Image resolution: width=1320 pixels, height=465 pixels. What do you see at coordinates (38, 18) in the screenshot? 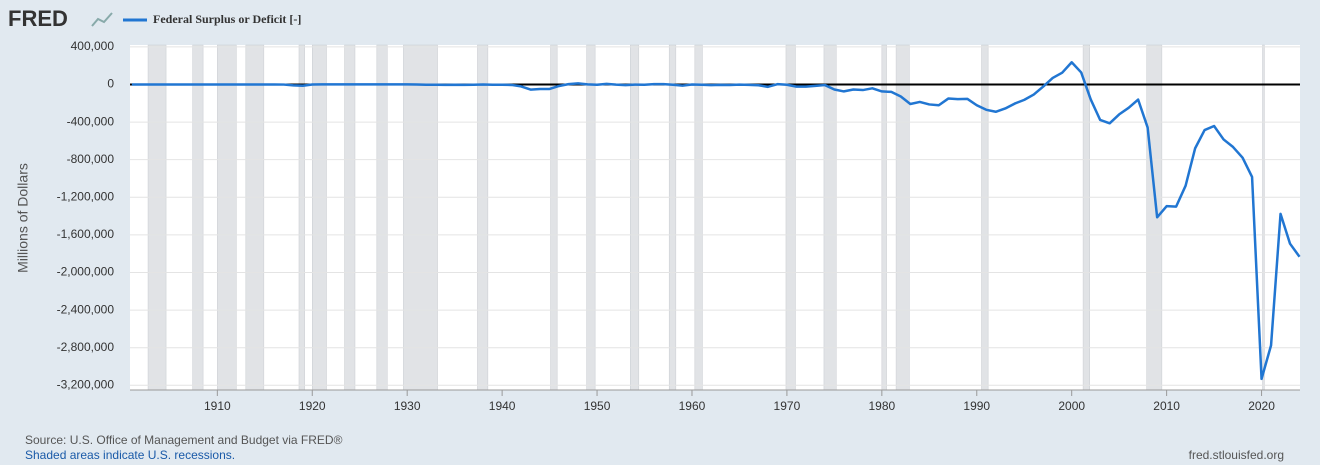
I see `logo: FRED` at bounding box center [38, 18].